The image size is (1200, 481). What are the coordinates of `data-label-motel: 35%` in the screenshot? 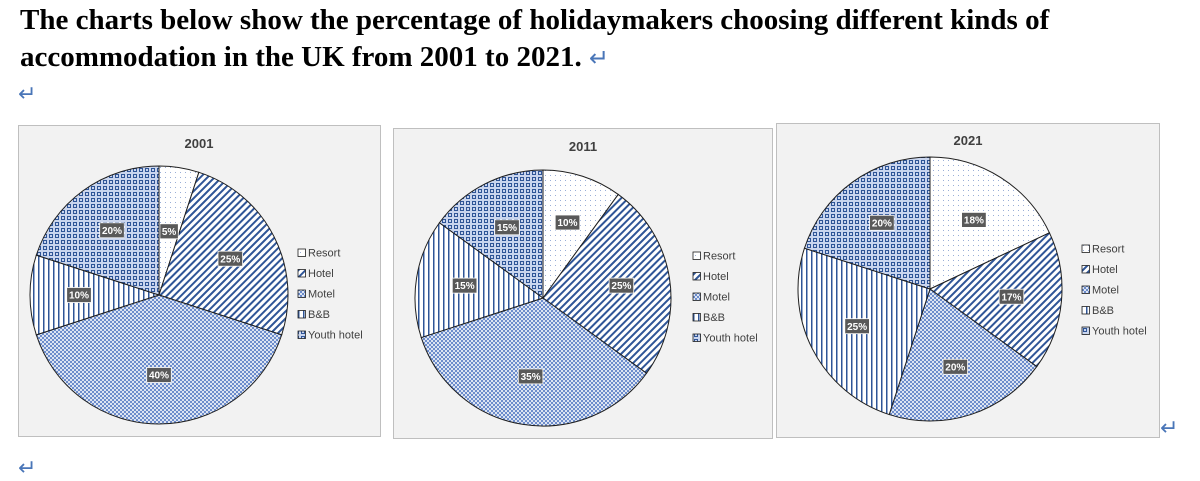 It's located at (530, 376).